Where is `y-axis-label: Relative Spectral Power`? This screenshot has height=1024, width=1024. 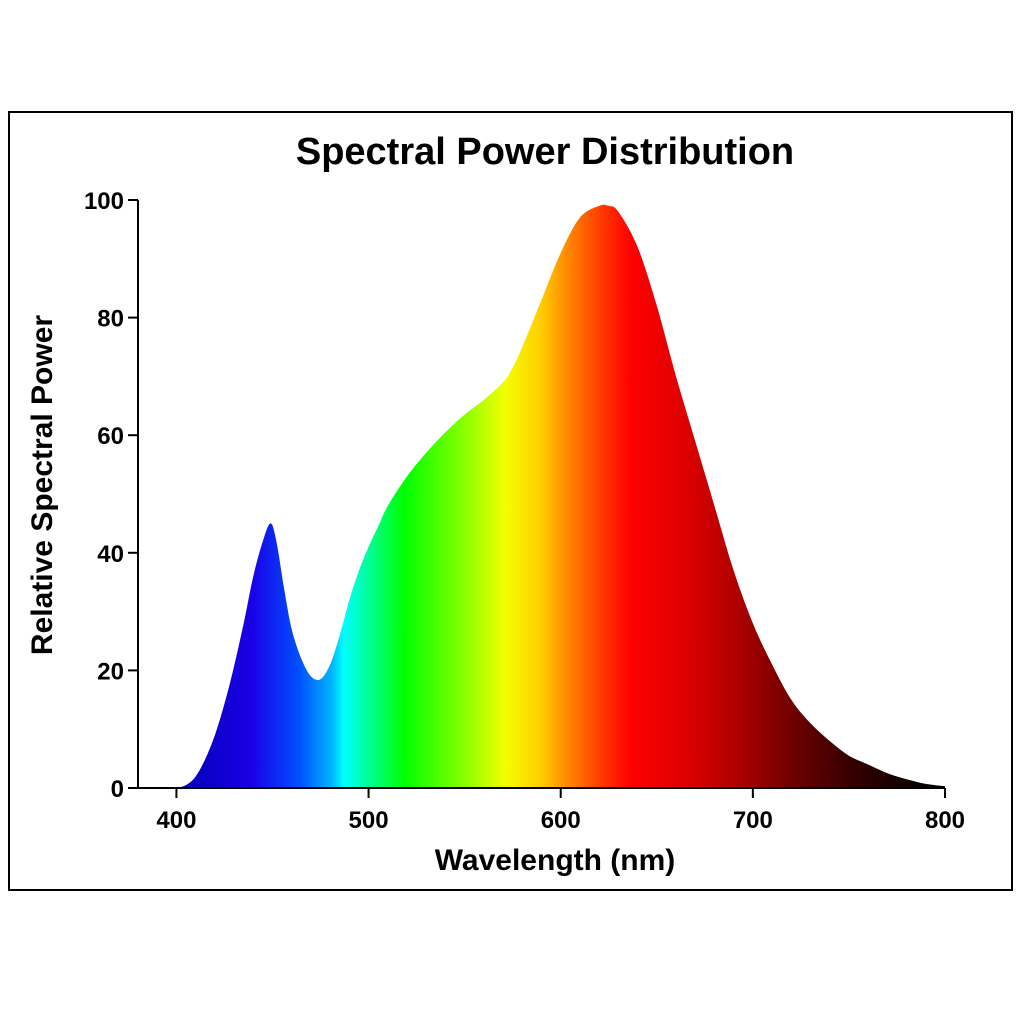 y-axis-label: Relative Spectral Power is located at coordinates (42, 485).